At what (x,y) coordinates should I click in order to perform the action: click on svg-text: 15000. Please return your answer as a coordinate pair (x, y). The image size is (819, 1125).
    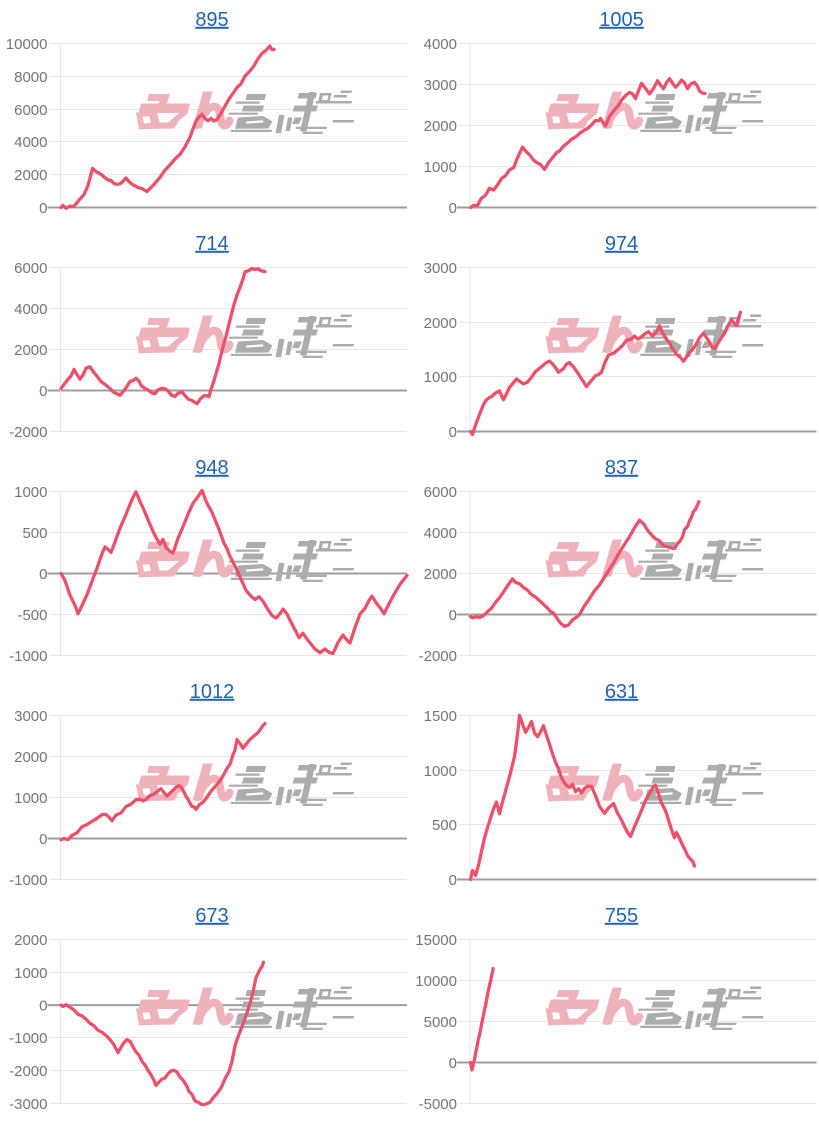
    Looking at the image, I should click on (436, 940).